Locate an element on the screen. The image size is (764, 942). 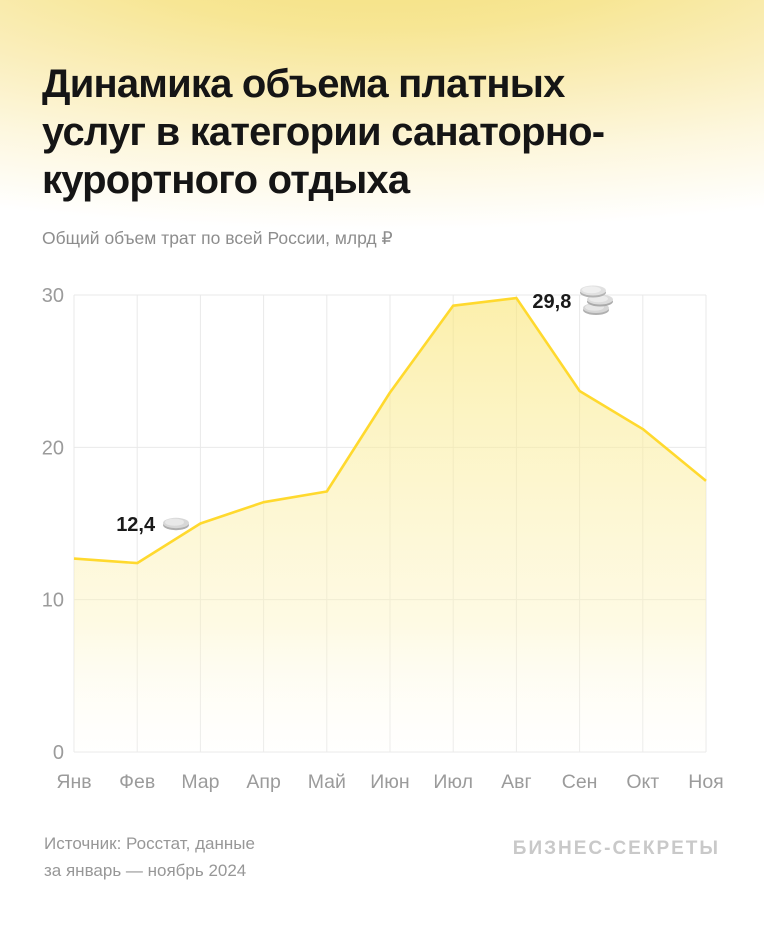
x-axis-label: Авг is located at coordinates (516, 782).